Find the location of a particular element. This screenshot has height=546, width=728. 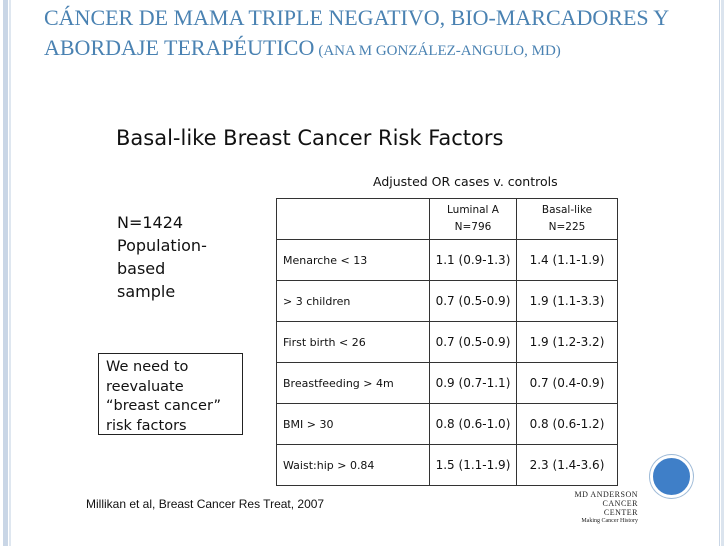

row-basal-value: 0.8 (0.6-1.2) is located at coordinates (567, 424).